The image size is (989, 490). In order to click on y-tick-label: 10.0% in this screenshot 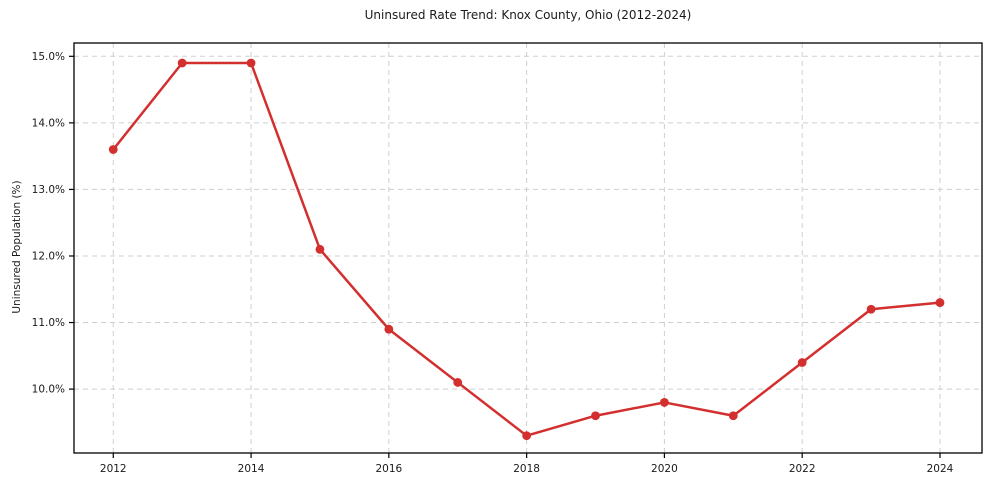, I will do `click(48, 390)`.